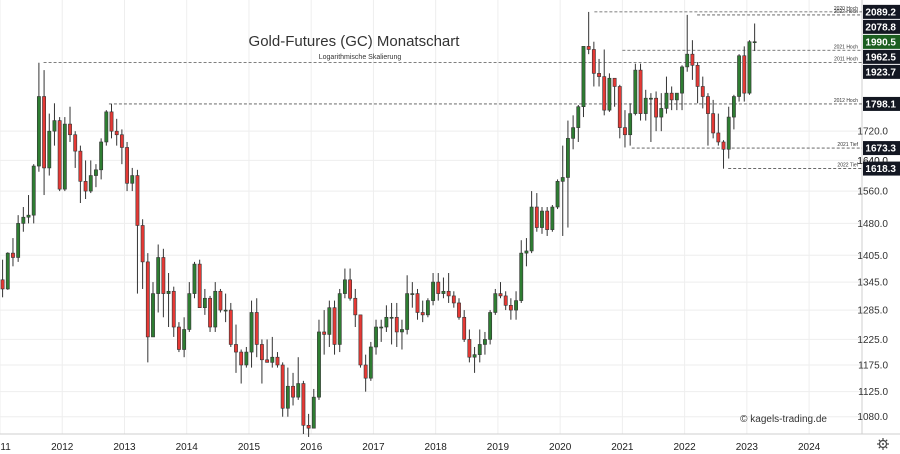 The height and width of the screenshot is (454, 900). I want to click on level-label: 2022 Tief, so click(847, 166).